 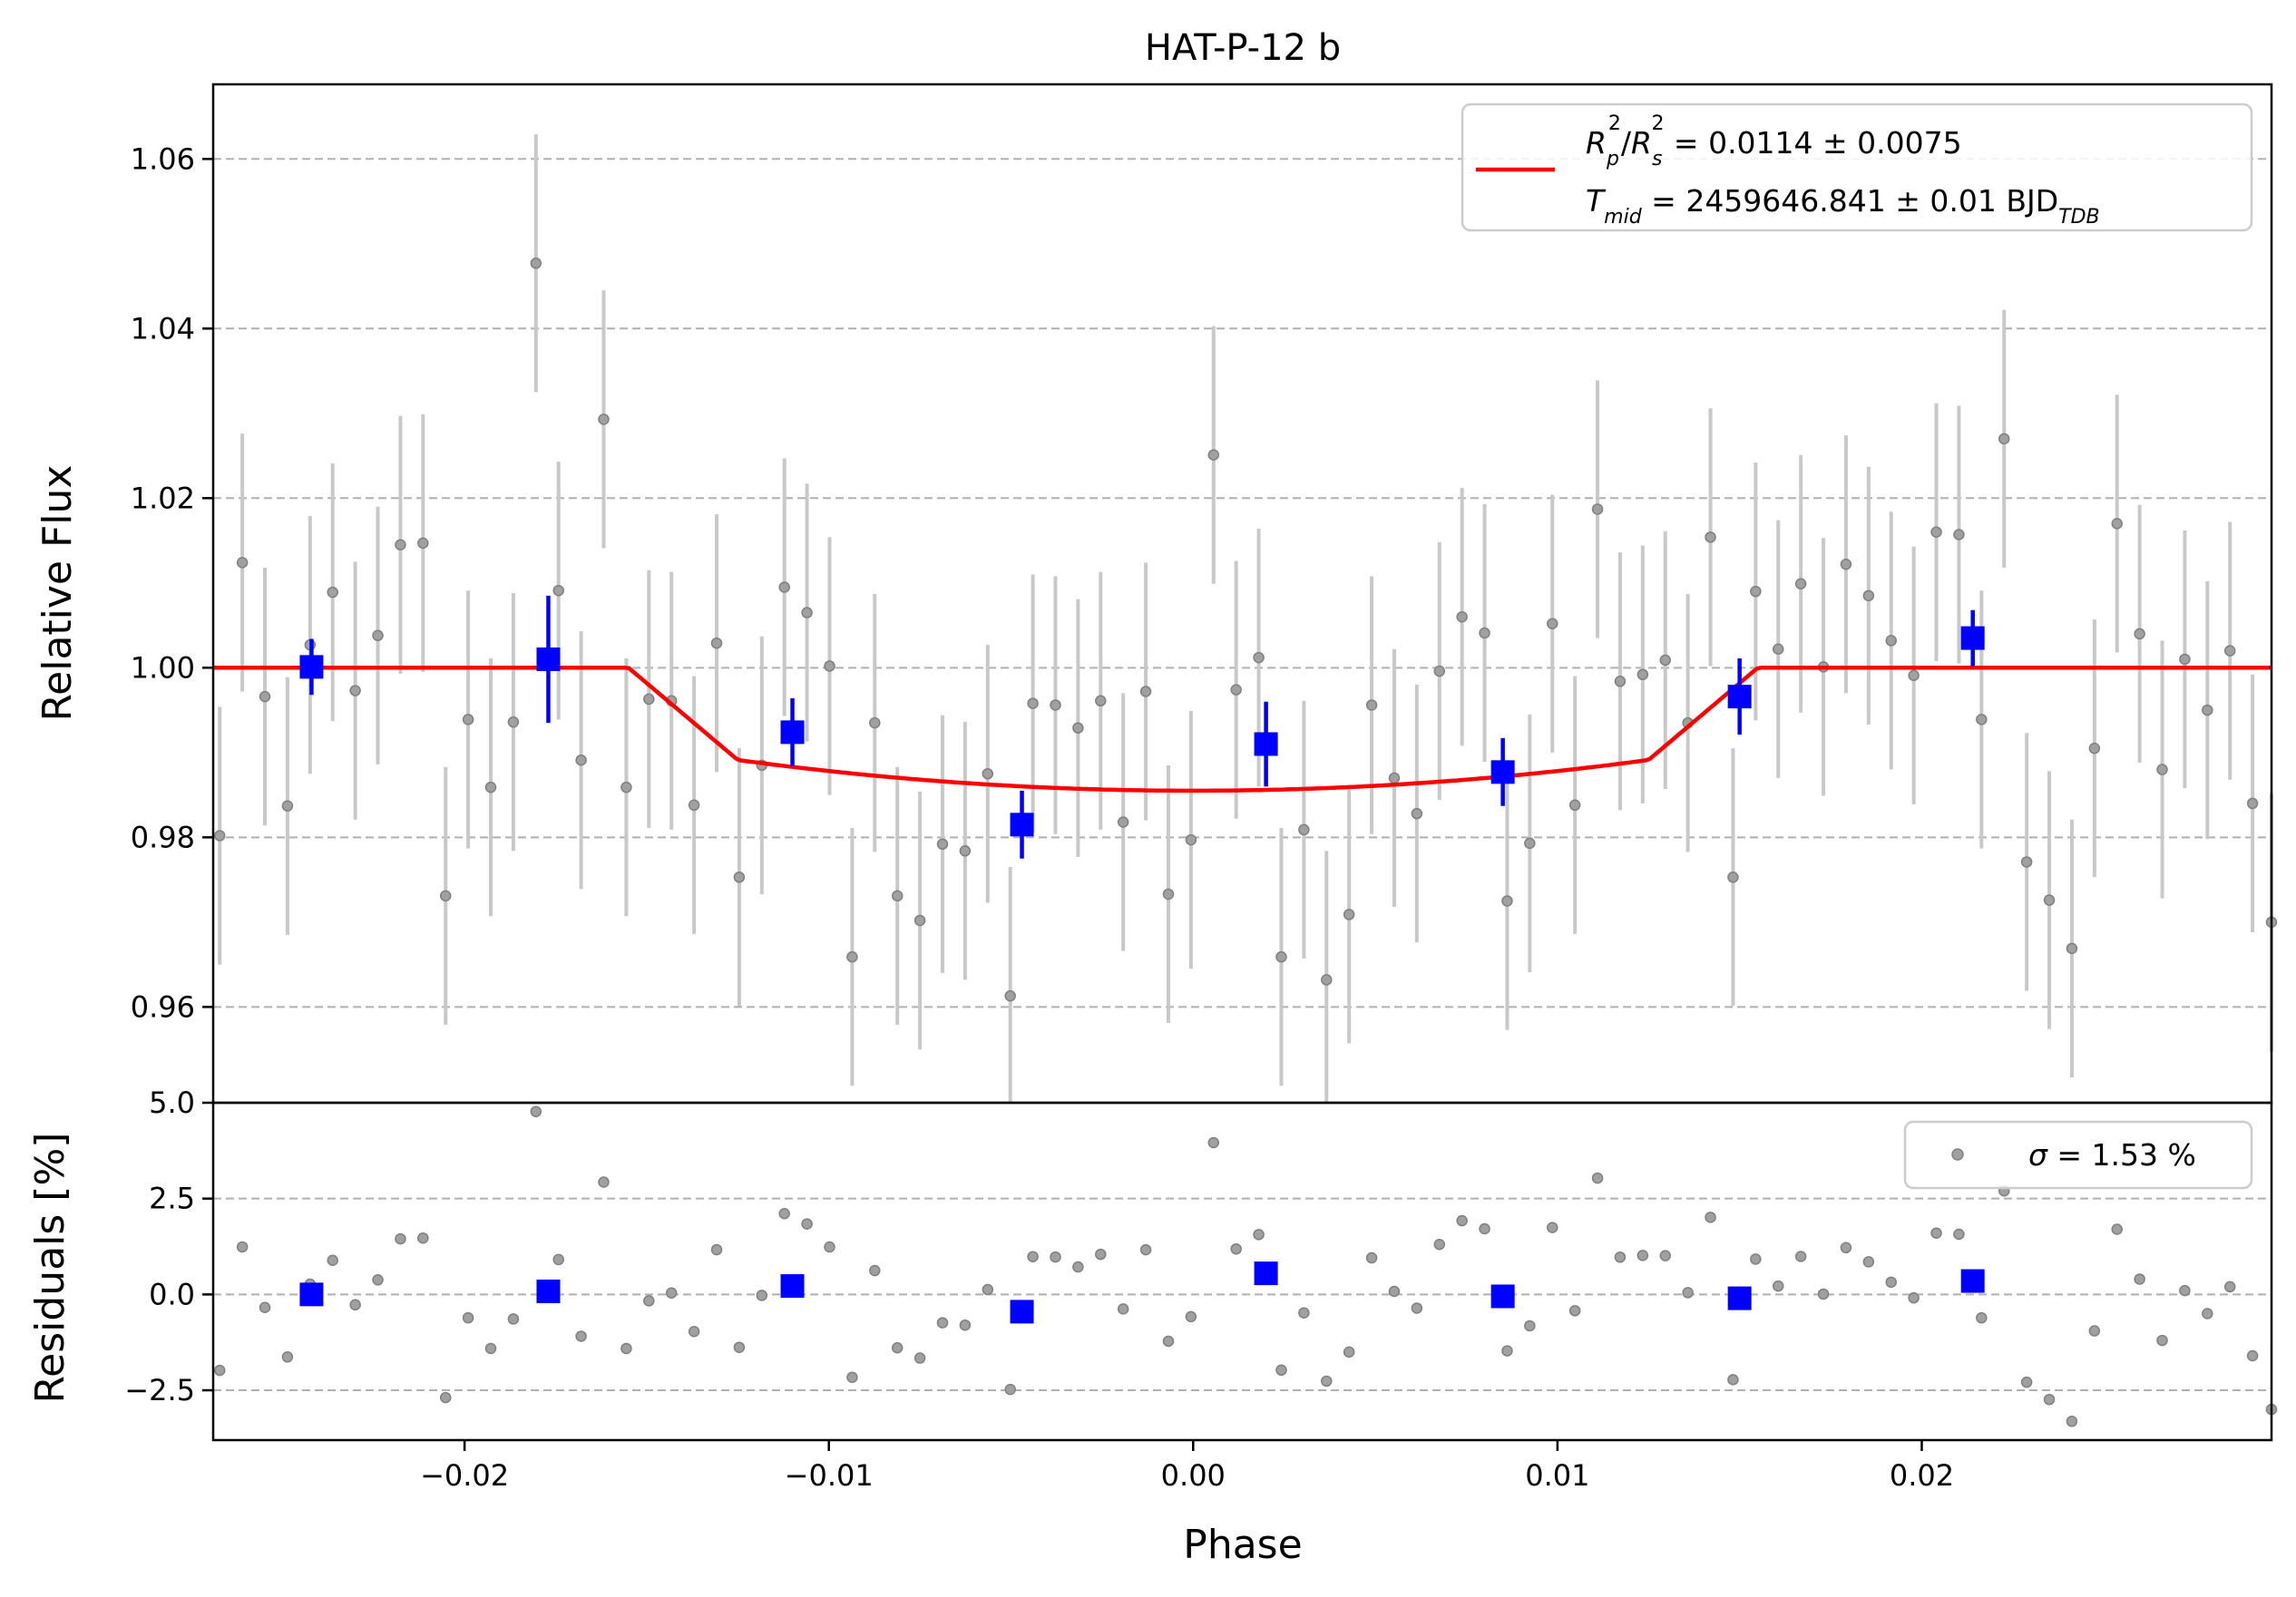 I want to click on legend-tmid-unit-sub: TDB, so click(x=2078, y=217).